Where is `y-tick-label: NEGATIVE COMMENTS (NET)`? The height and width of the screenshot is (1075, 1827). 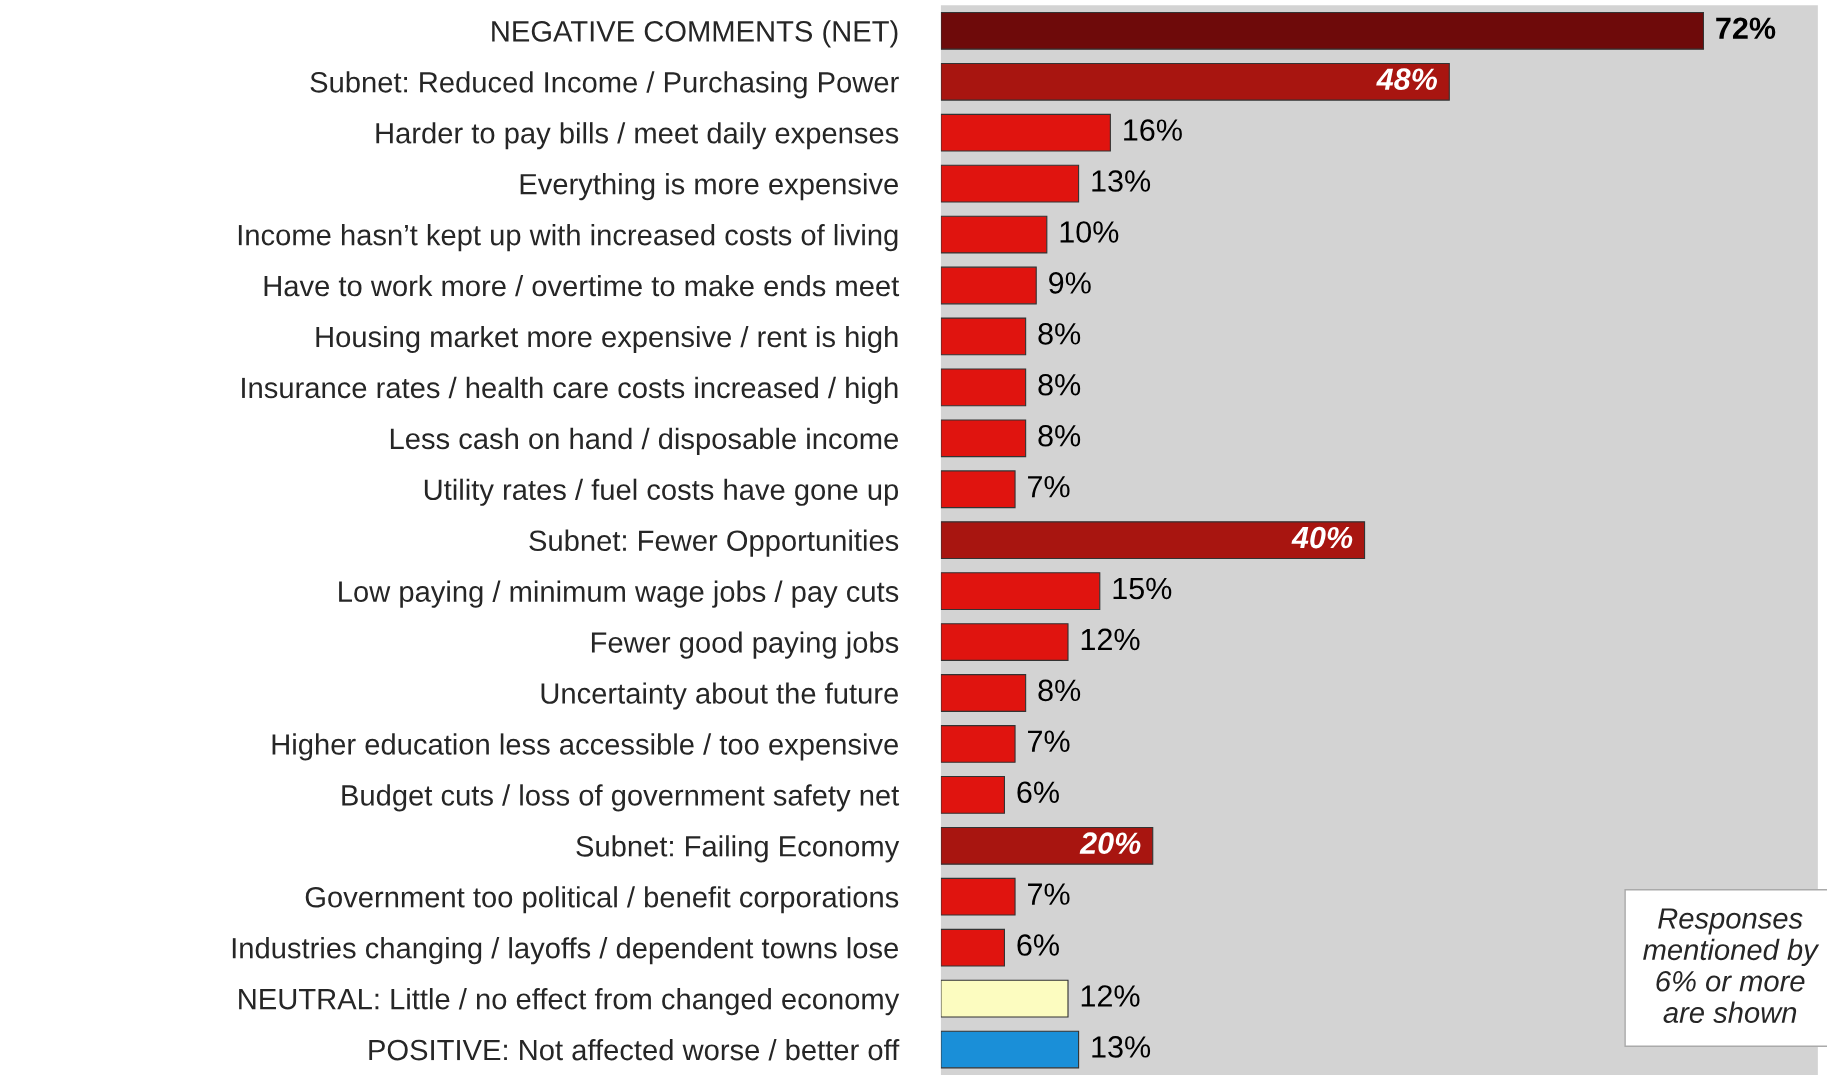 y-tick-label: NEGATIVE COMMENTS (NET) is located at coordinates (695, 34).